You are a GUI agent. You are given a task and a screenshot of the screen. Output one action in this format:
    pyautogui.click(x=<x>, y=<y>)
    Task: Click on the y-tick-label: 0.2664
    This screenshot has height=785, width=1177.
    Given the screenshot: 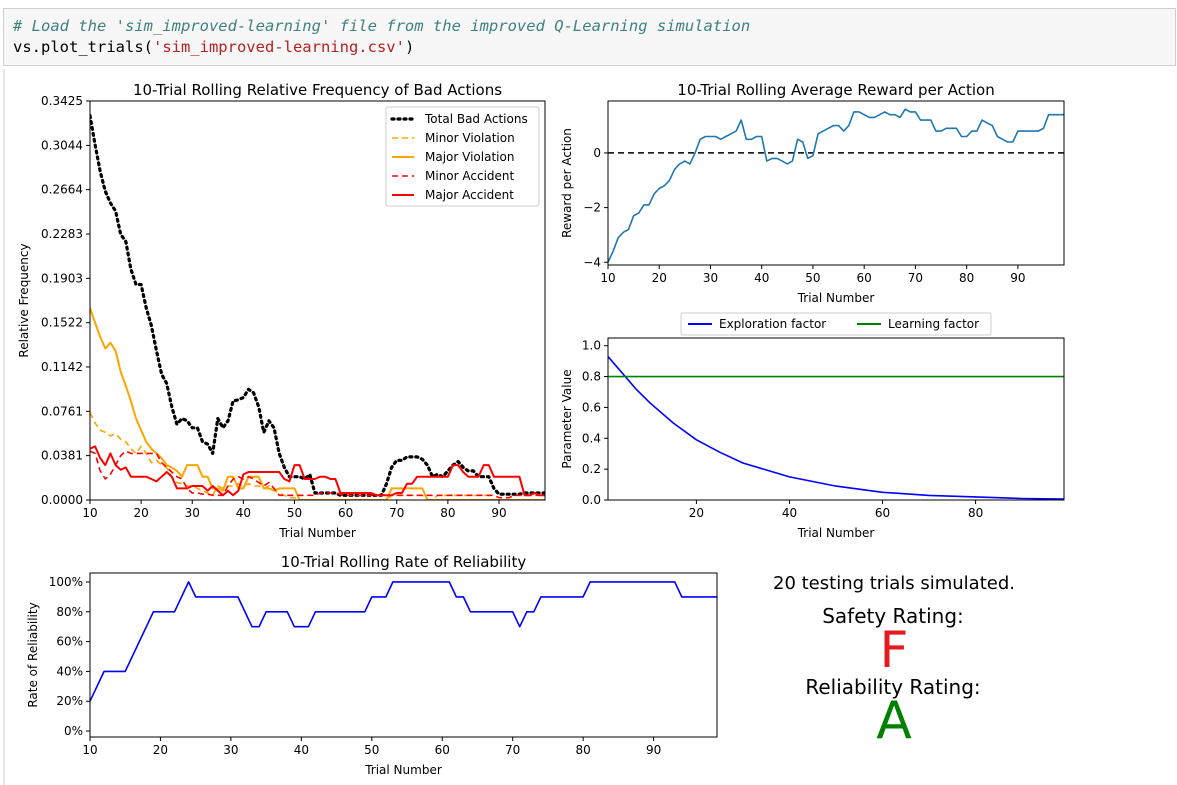 What is the action you would take?
    pyautogui.click(x=62, y=190)
    